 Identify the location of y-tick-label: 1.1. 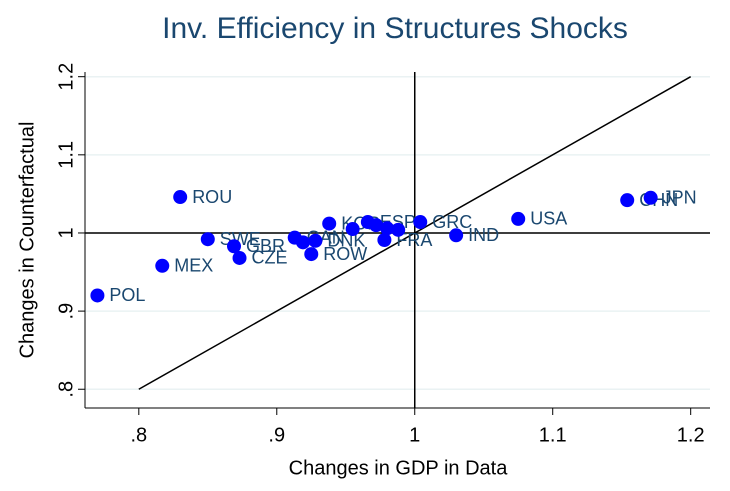
(66, 155).